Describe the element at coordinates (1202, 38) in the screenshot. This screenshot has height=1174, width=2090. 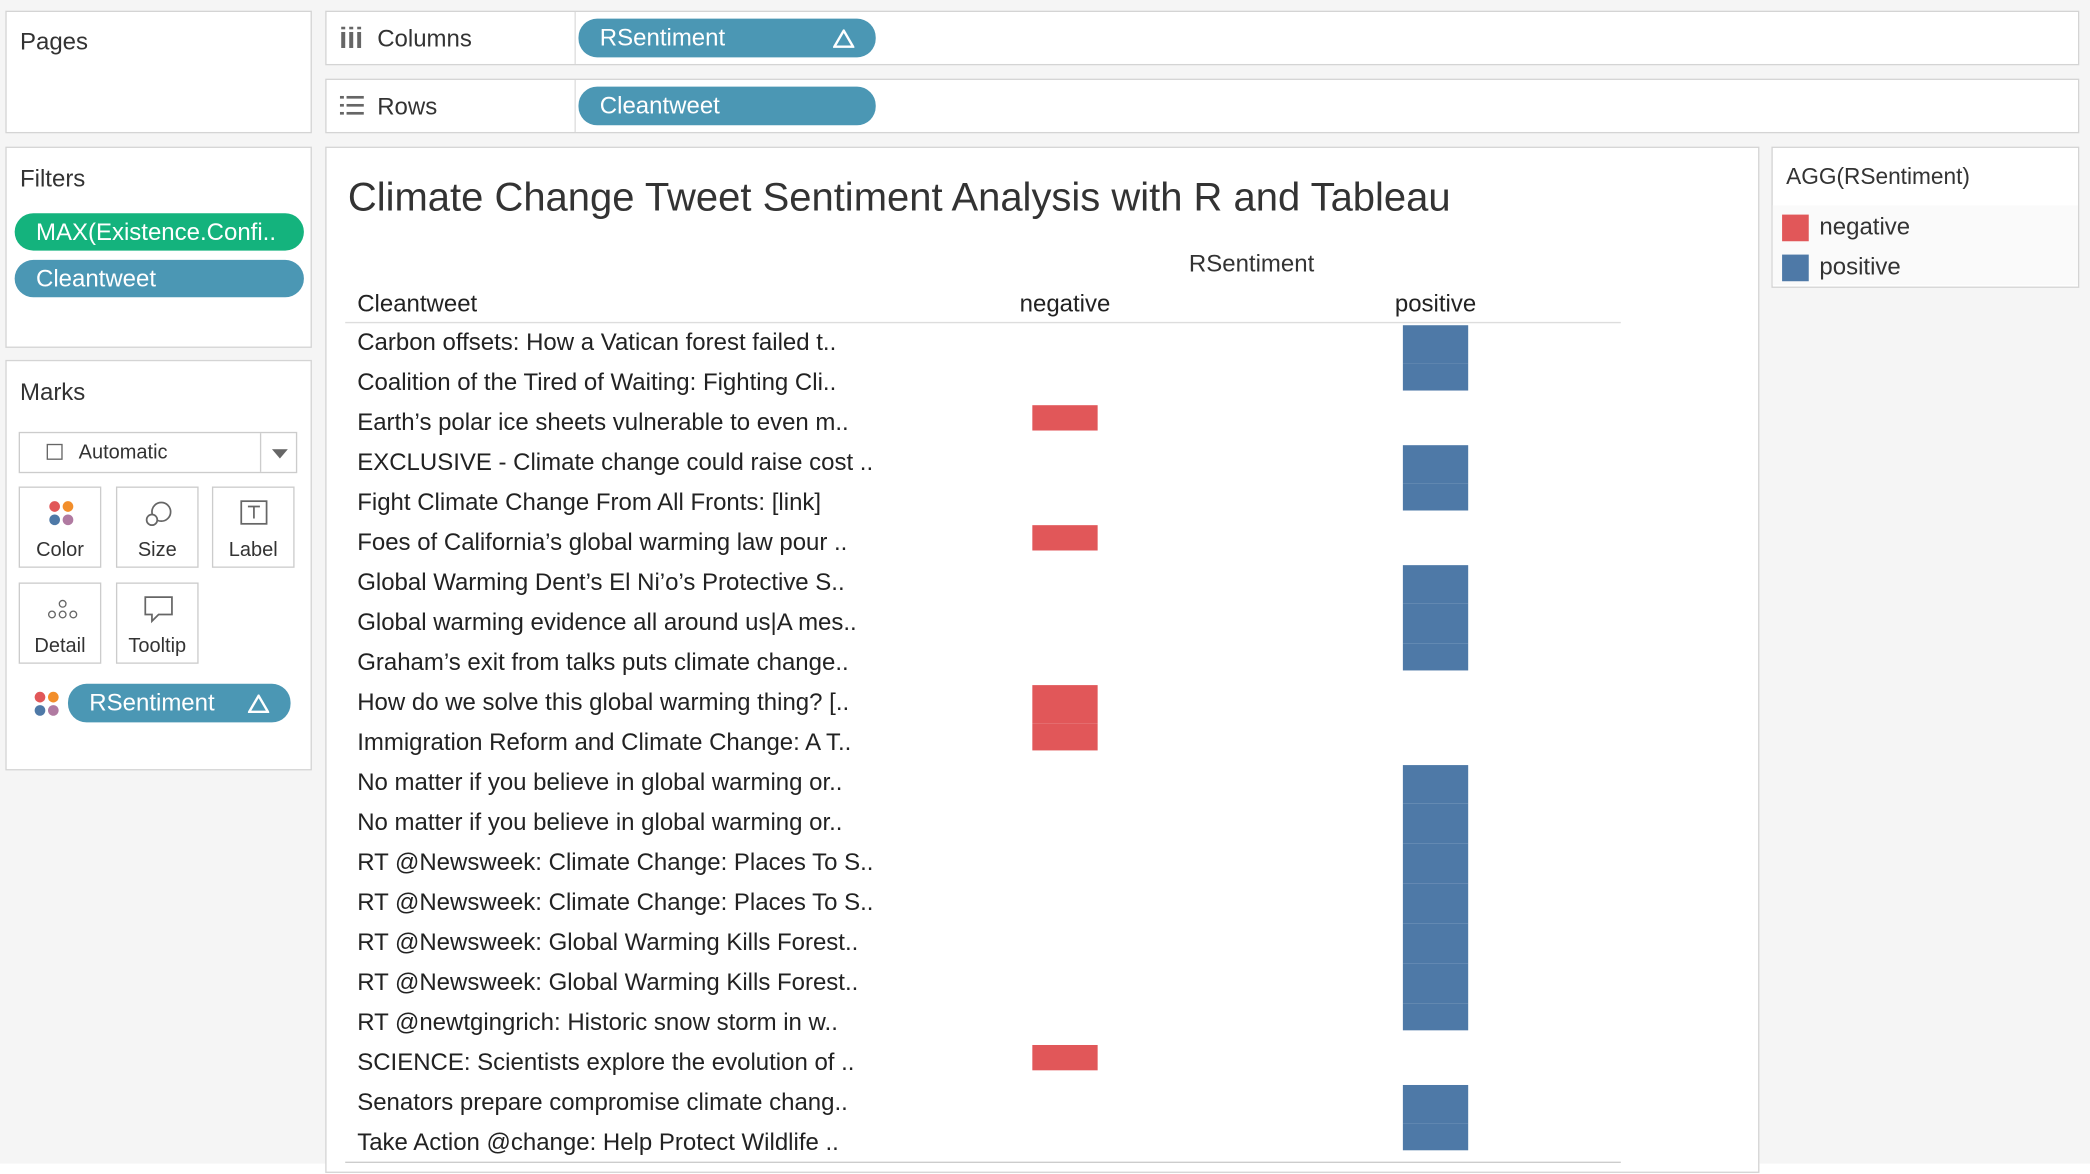
I see `columns-shelf: Columns RSentiment` at that location.